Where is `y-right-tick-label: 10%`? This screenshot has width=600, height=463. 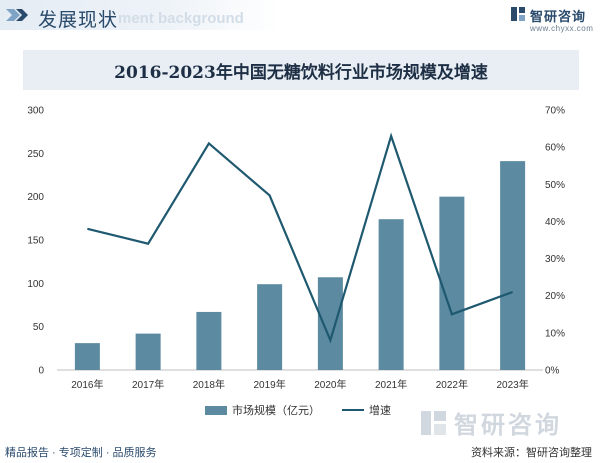
y-right-tick-label: 10% is located at coordinates (555, 333).